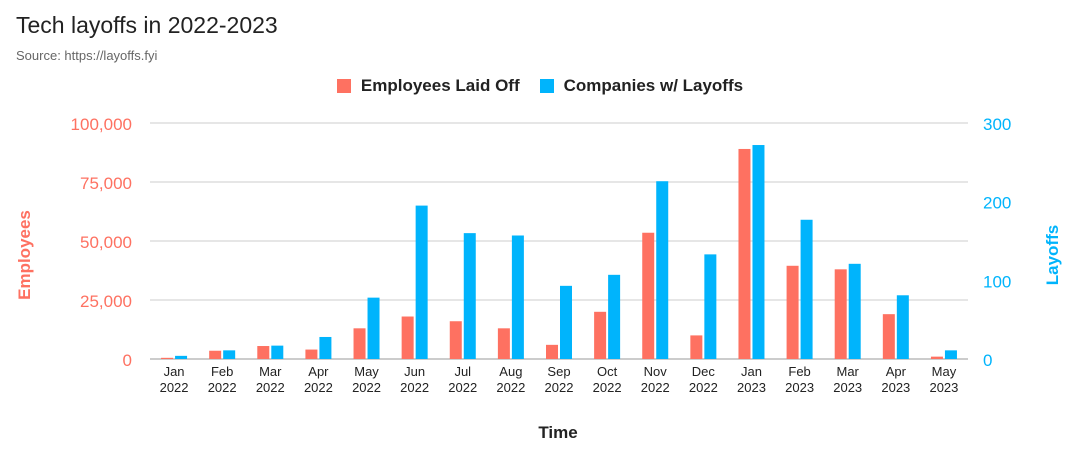  Describe the element at coordinates (997, 281) in the screenshot. I see `y-tick-label-right: 100` at that location.